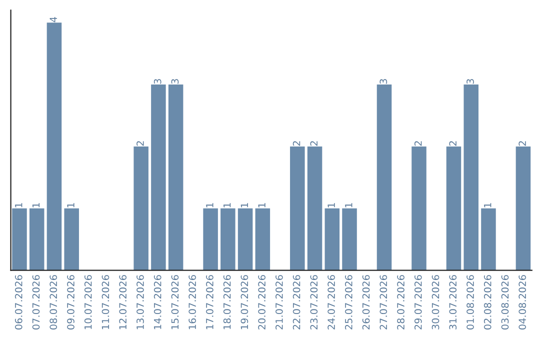  What do you see at coordinates (192, 302) in the screenshot?
I see `x-tick-label: 16.07.2026` at bounding box center [192, 302].